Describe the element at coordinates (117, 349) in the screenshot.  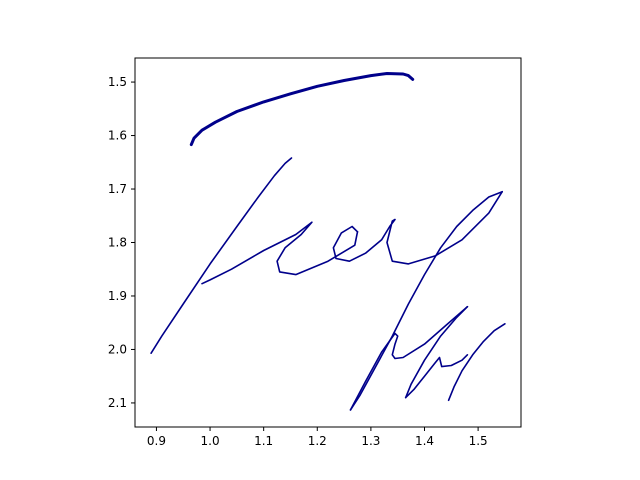
I see `y-tick-label: 2.0` at that location.